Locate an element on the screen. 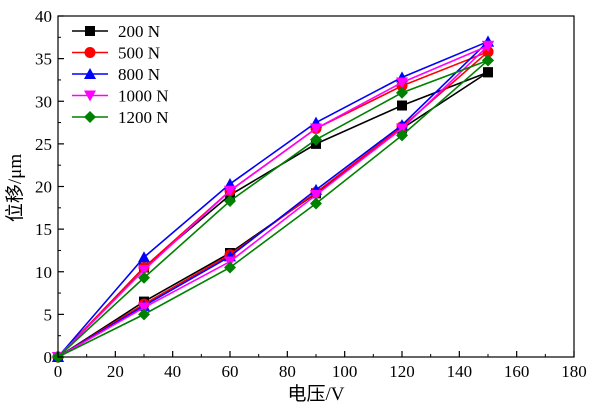 The height and width of the screenshot is (407, 589). x-tick-label: 140 is located at coordinates (460, 371).